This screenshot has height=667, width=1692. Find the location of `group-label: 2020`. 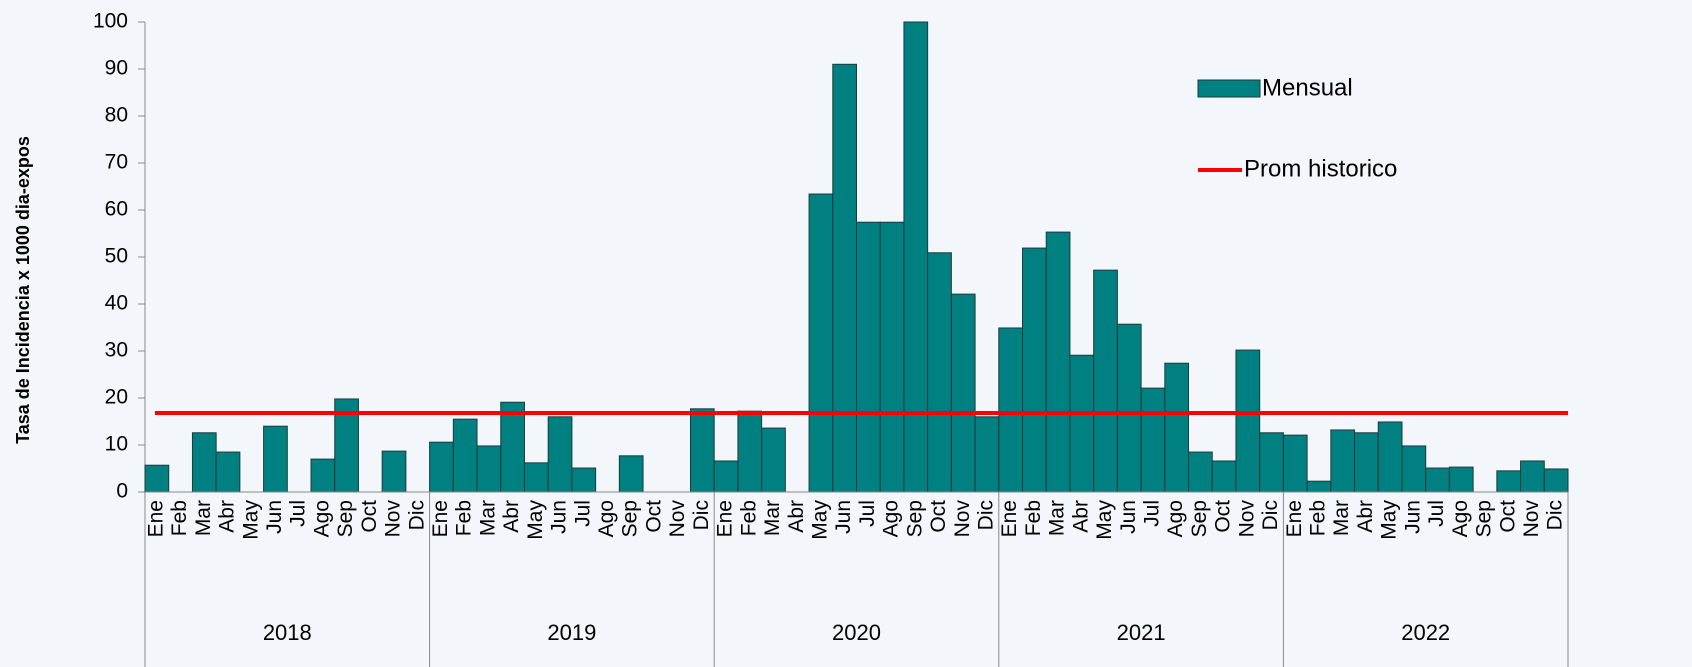

group-label: 2020 is located at coordinates (856, 632).